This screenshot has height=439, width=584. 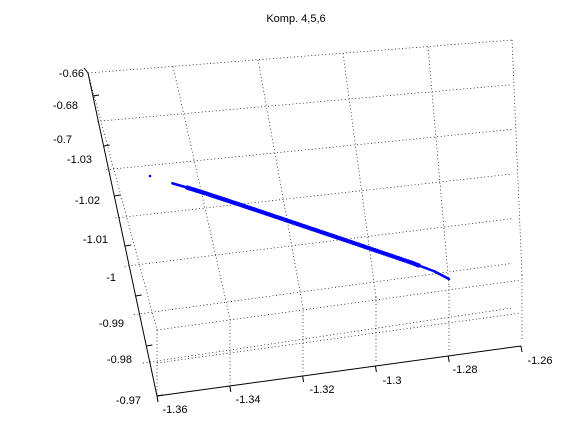 I want to click on y-tick-label: -1.01, so click(x=95, y=240).